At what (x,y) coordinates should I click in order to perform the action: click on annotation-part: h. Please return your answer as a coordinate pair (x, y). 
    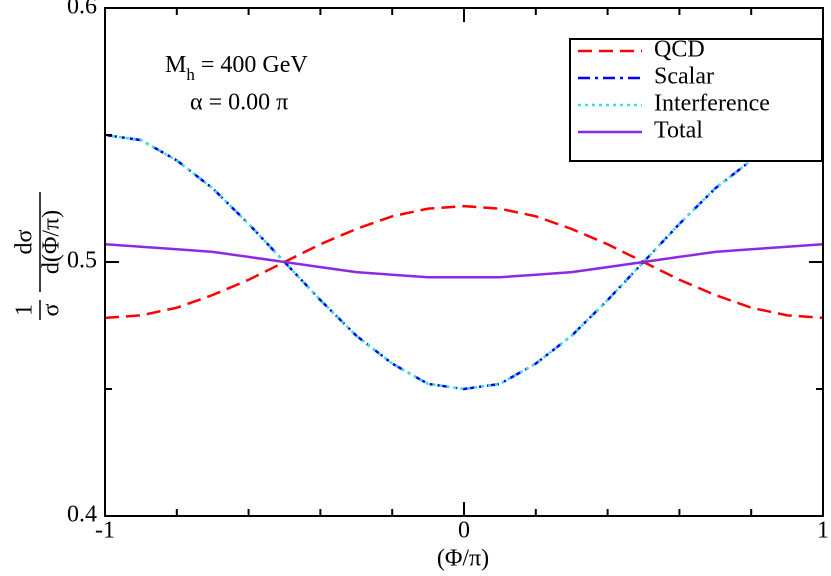
    Looking at the image, I should click on (190, 74).